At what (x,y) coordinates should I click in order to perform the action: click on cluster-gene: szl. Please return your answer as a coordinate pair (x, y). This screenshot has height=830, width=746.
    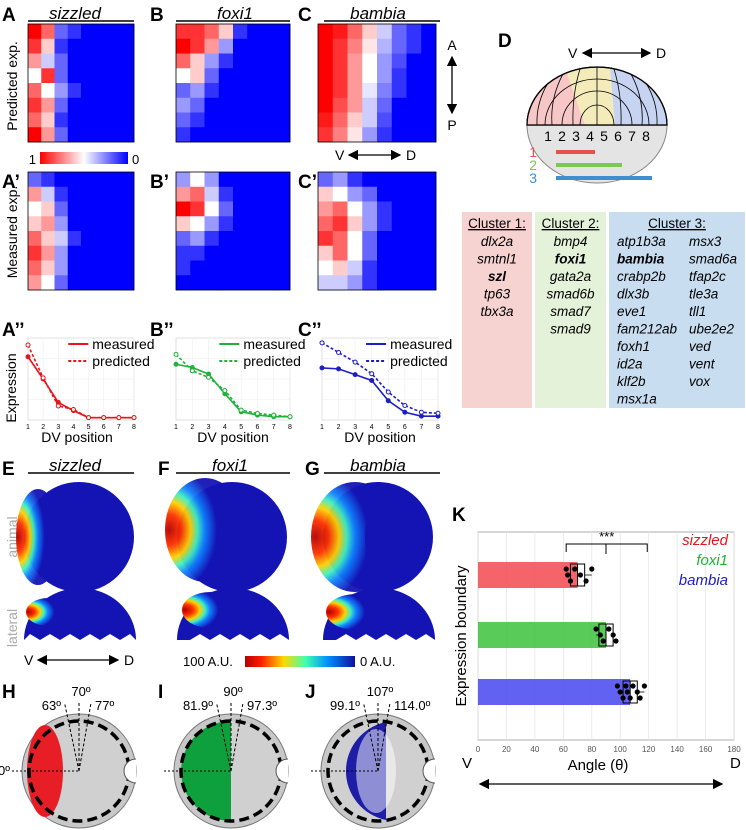
    Looking at the image, I should click on (497, 276).